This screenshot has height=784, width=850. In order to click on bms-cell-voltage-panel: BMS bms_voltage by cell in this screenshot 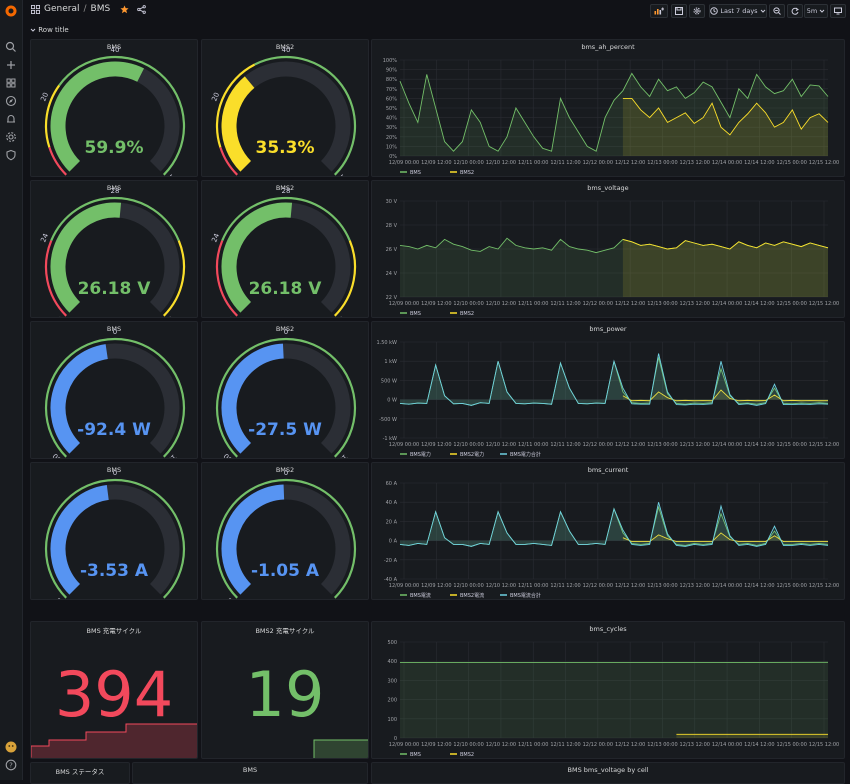, I will do `click(608, 773)`.